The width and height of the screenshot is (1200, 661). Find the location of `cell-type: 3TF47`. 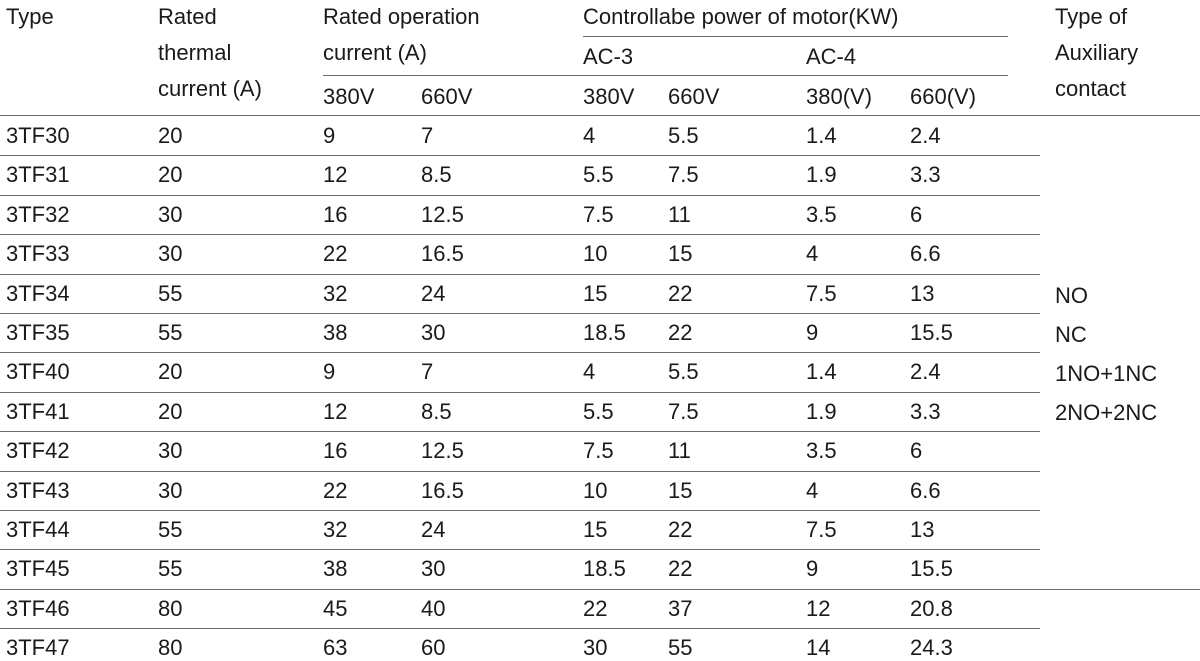

cell-type: 3TF47 is located at coordinates (38, 648).